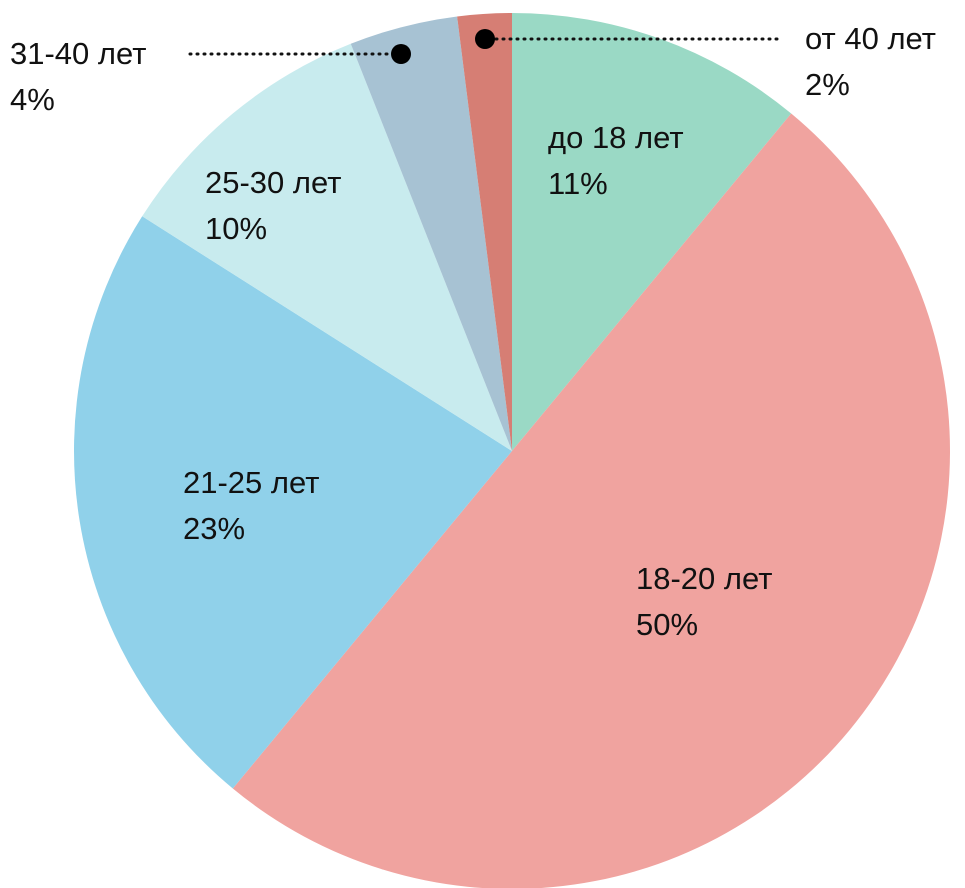 Image resolution: width=965 pixels, height=888 pixels. I want to click on slice-percent-21-25: 23%, so click(214, 528).